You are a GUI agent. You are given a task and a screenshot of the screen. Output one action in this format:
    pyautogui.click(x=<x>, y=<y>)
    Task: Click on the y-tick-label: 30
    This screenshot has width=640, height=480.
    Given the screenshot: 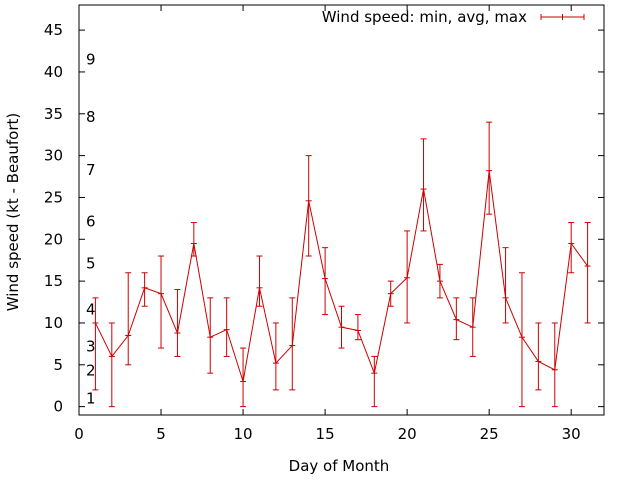 What is the action you would take?
    pyautogui.click(x=53, y=156)
    